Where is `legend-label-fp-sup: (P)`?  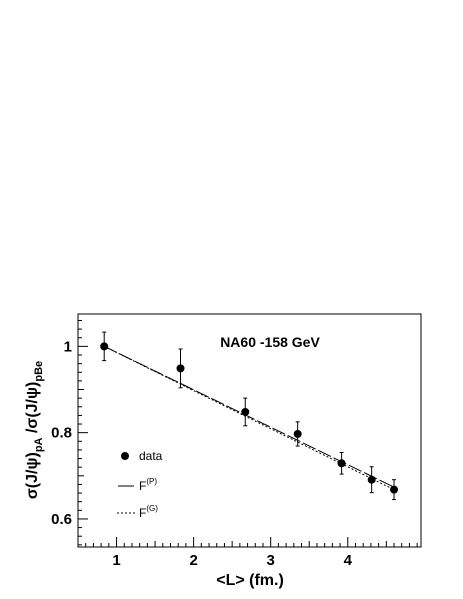 legend-label-fp-sup: (P) is located at coordinates (151, 481).